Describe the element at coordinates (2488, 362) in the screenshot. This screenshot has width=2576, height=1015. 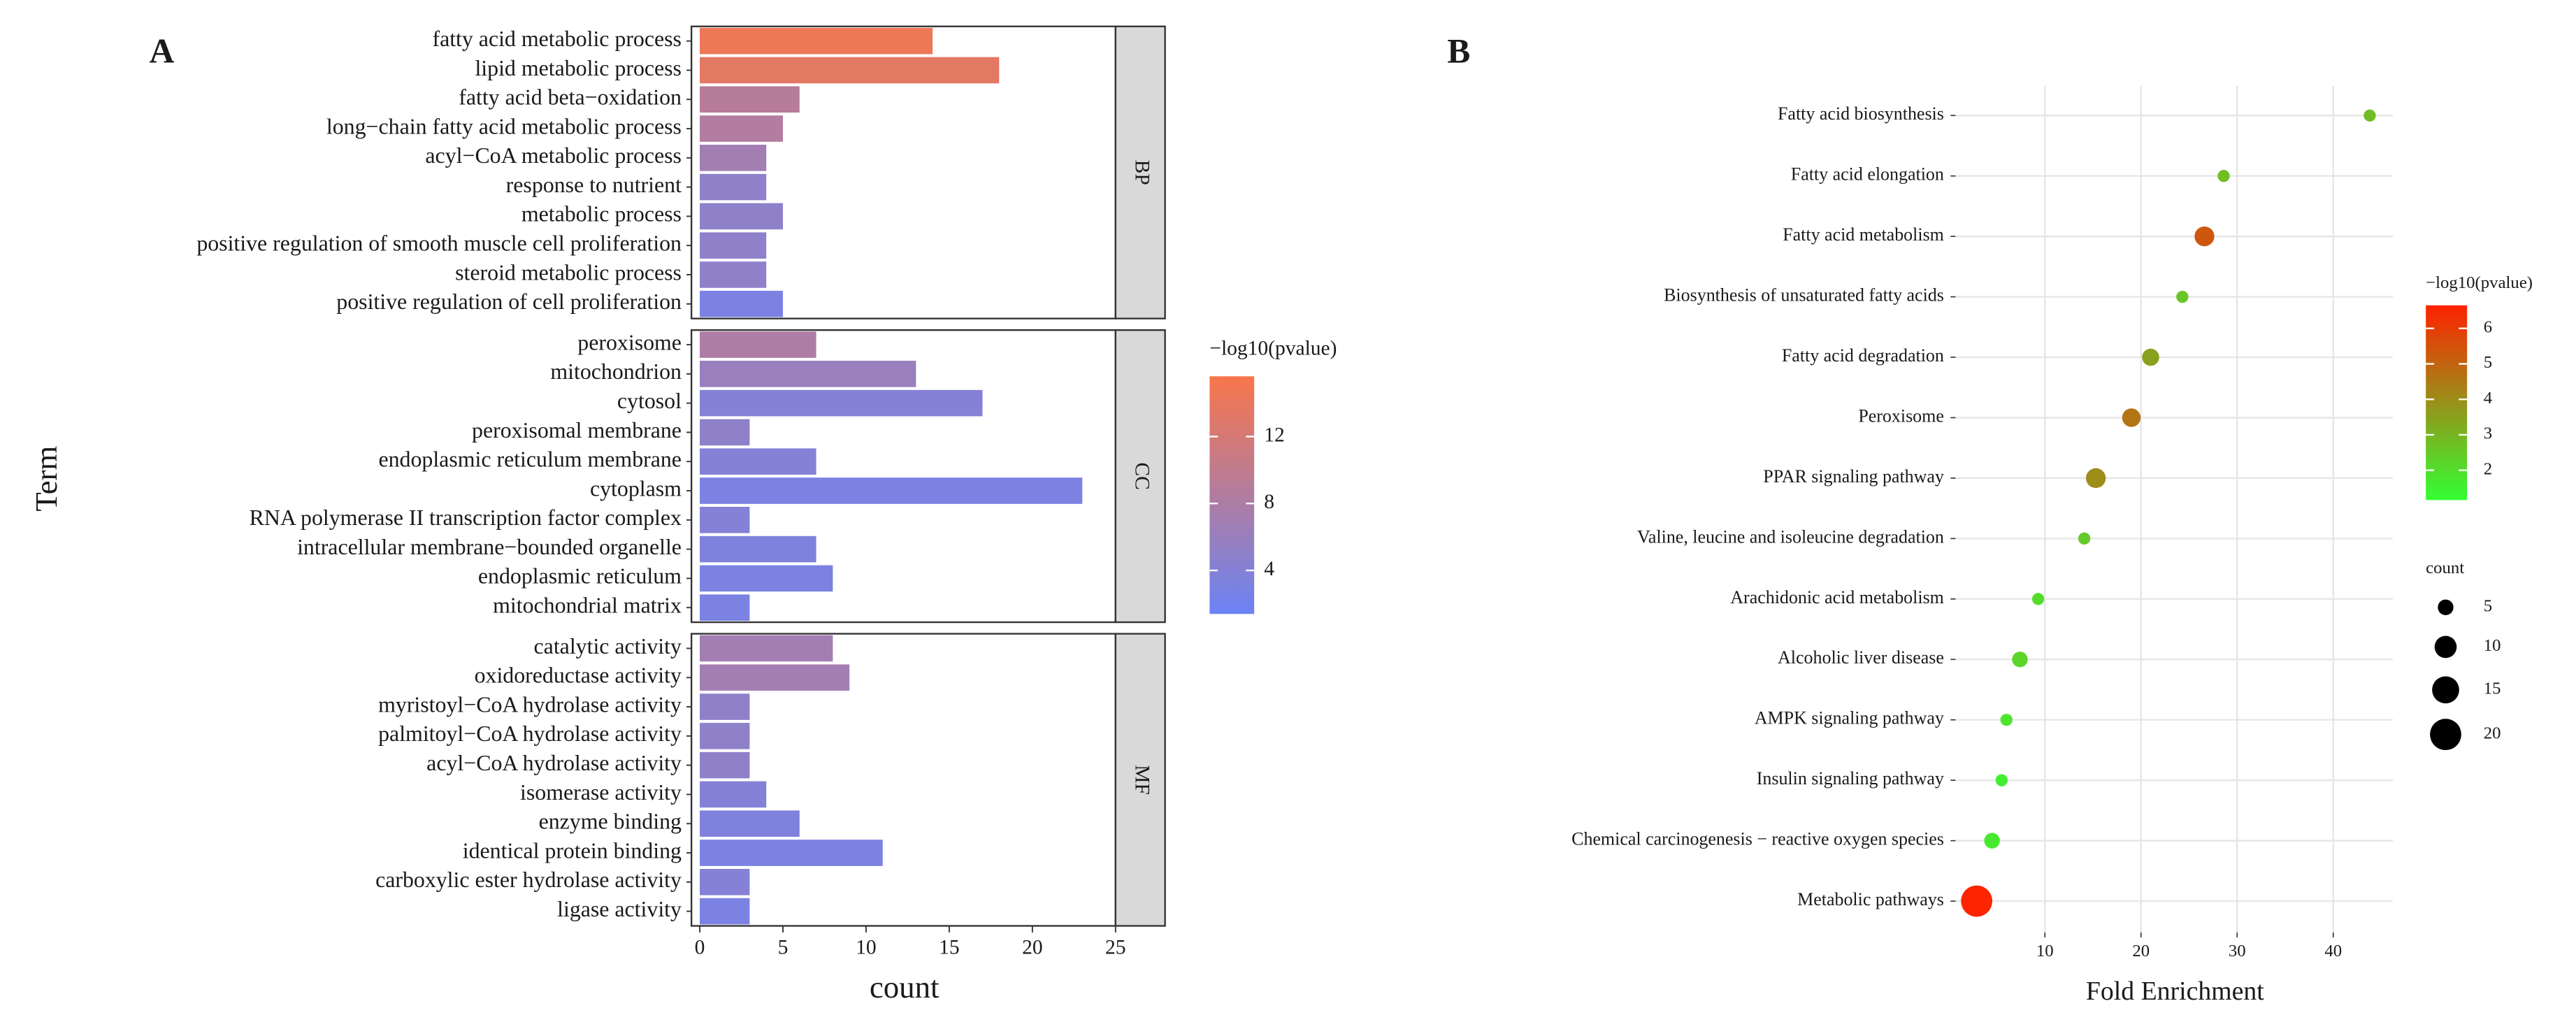
I see `colorbar-label: 5` at that location.